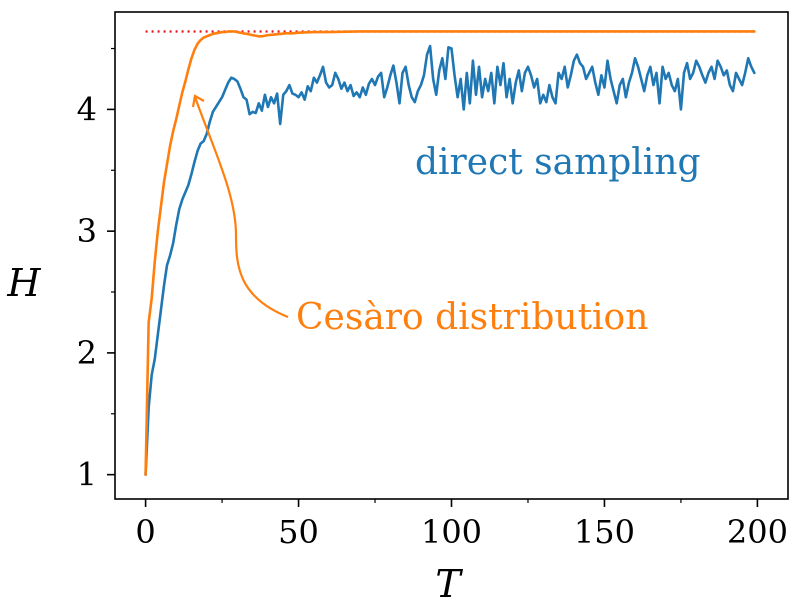 The width and height of the screenshot is (798, 612). Describe the element at coordinates (451, 532) in the screenshot. I see `x-tick-label: 100` at that location.